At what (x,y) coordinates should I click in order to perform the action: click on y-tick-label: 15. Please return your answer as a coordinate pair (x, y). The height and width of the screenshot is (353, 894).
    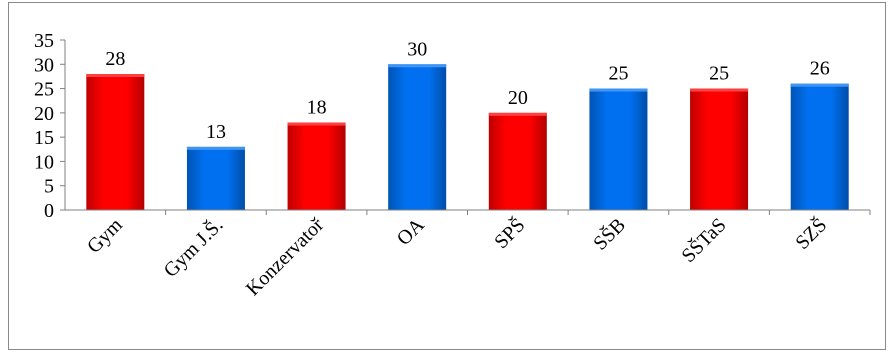
    Looking at the image, I should click on (44, 138).